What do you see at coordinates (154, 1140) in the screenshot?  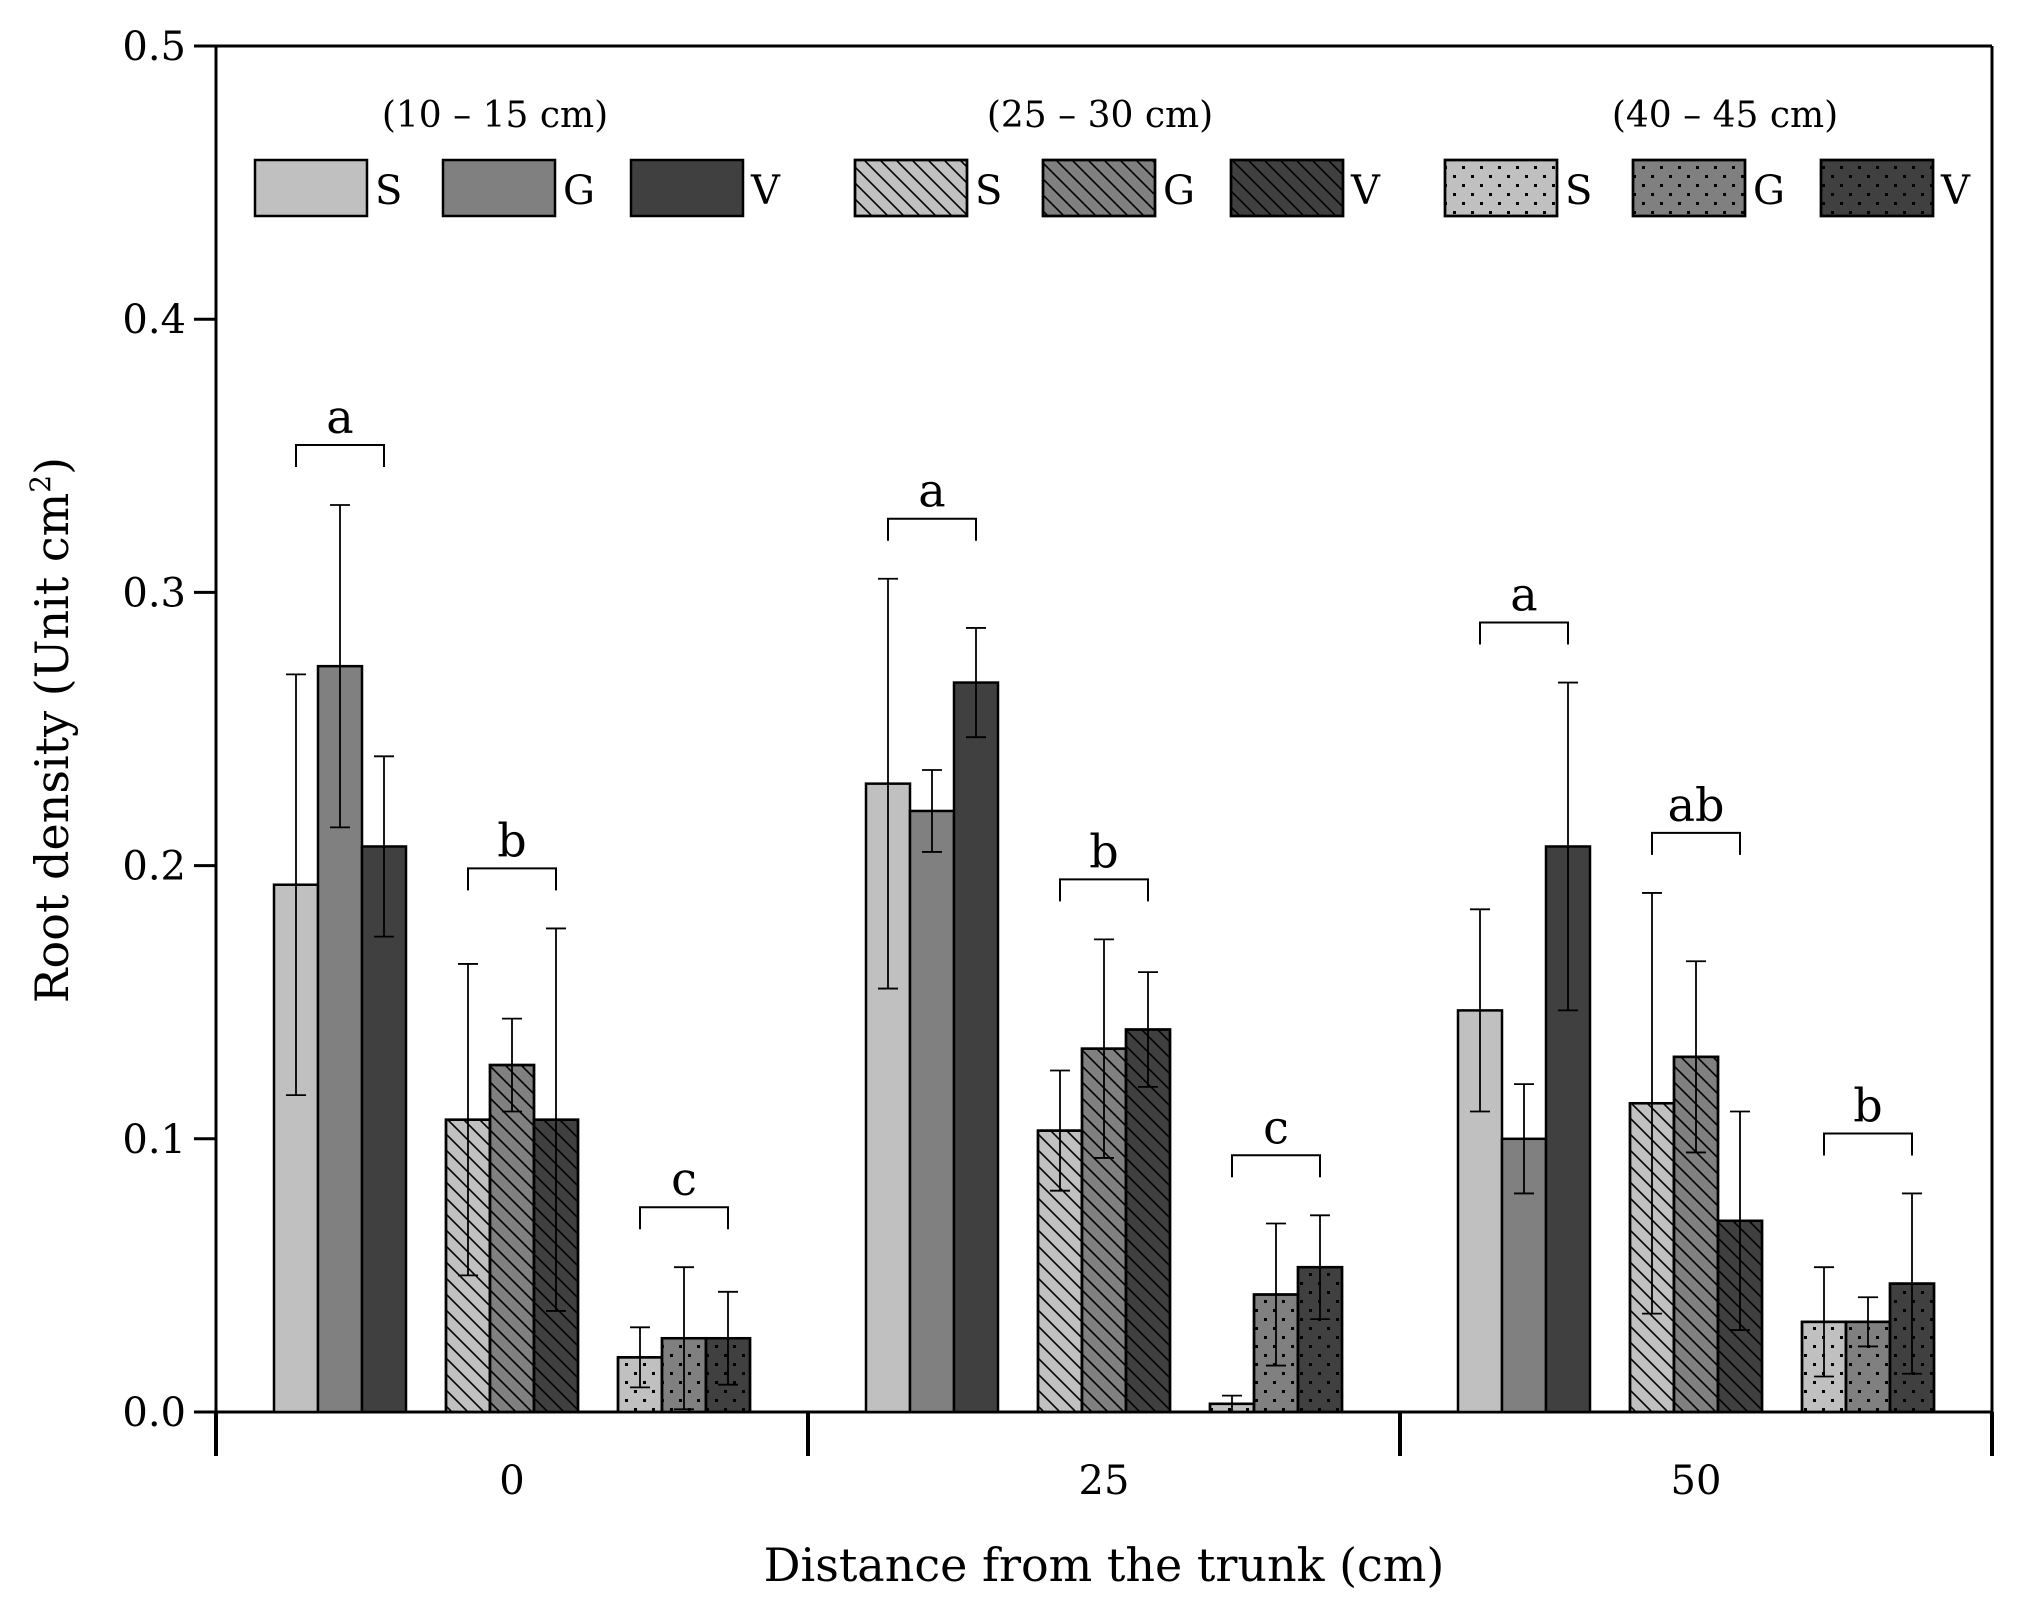 I see `y-tick-label: 0.1` at bounding box center [154, 1140].